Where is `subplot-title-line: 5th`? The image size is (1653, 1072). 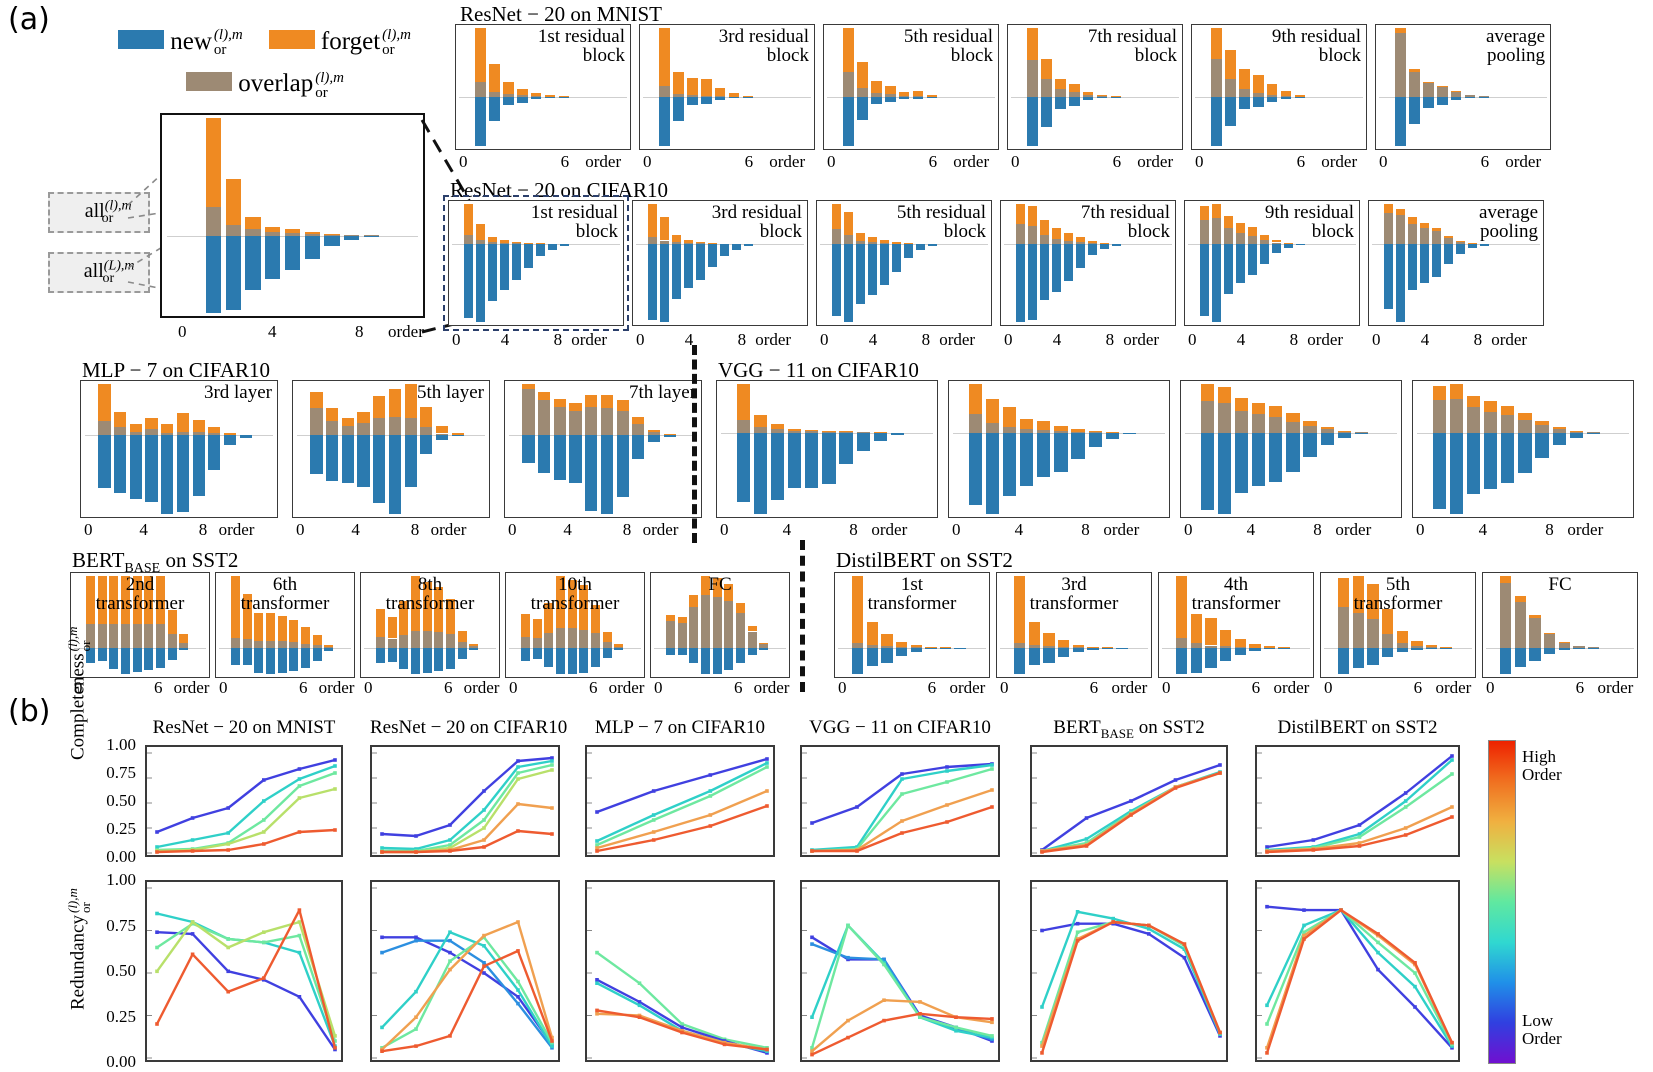
subplot-title-line: 5th is located at coordinates (1398, 584).